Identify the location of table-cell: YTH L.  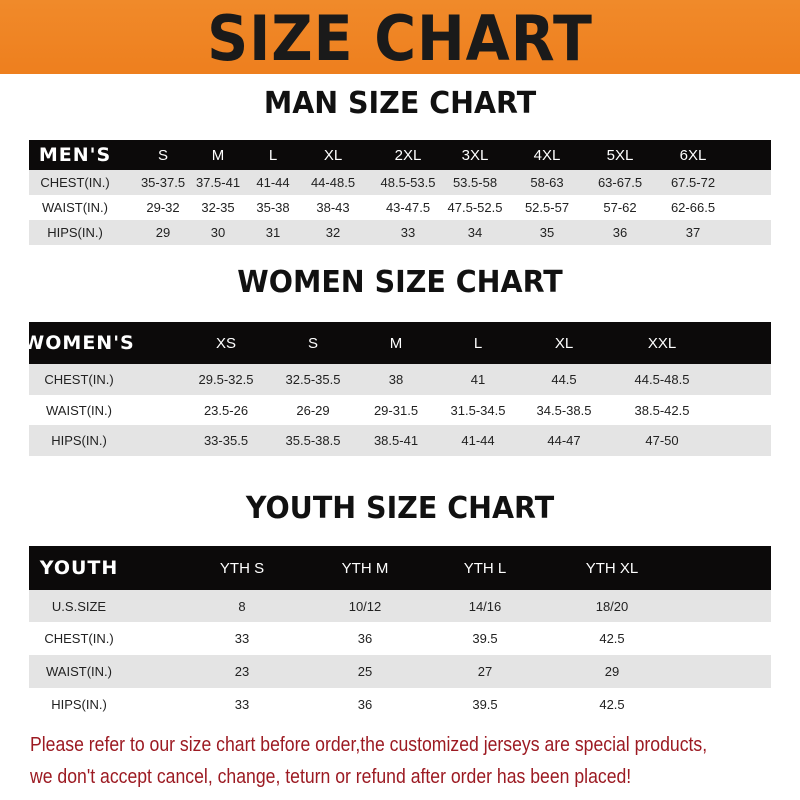
(485, 568).